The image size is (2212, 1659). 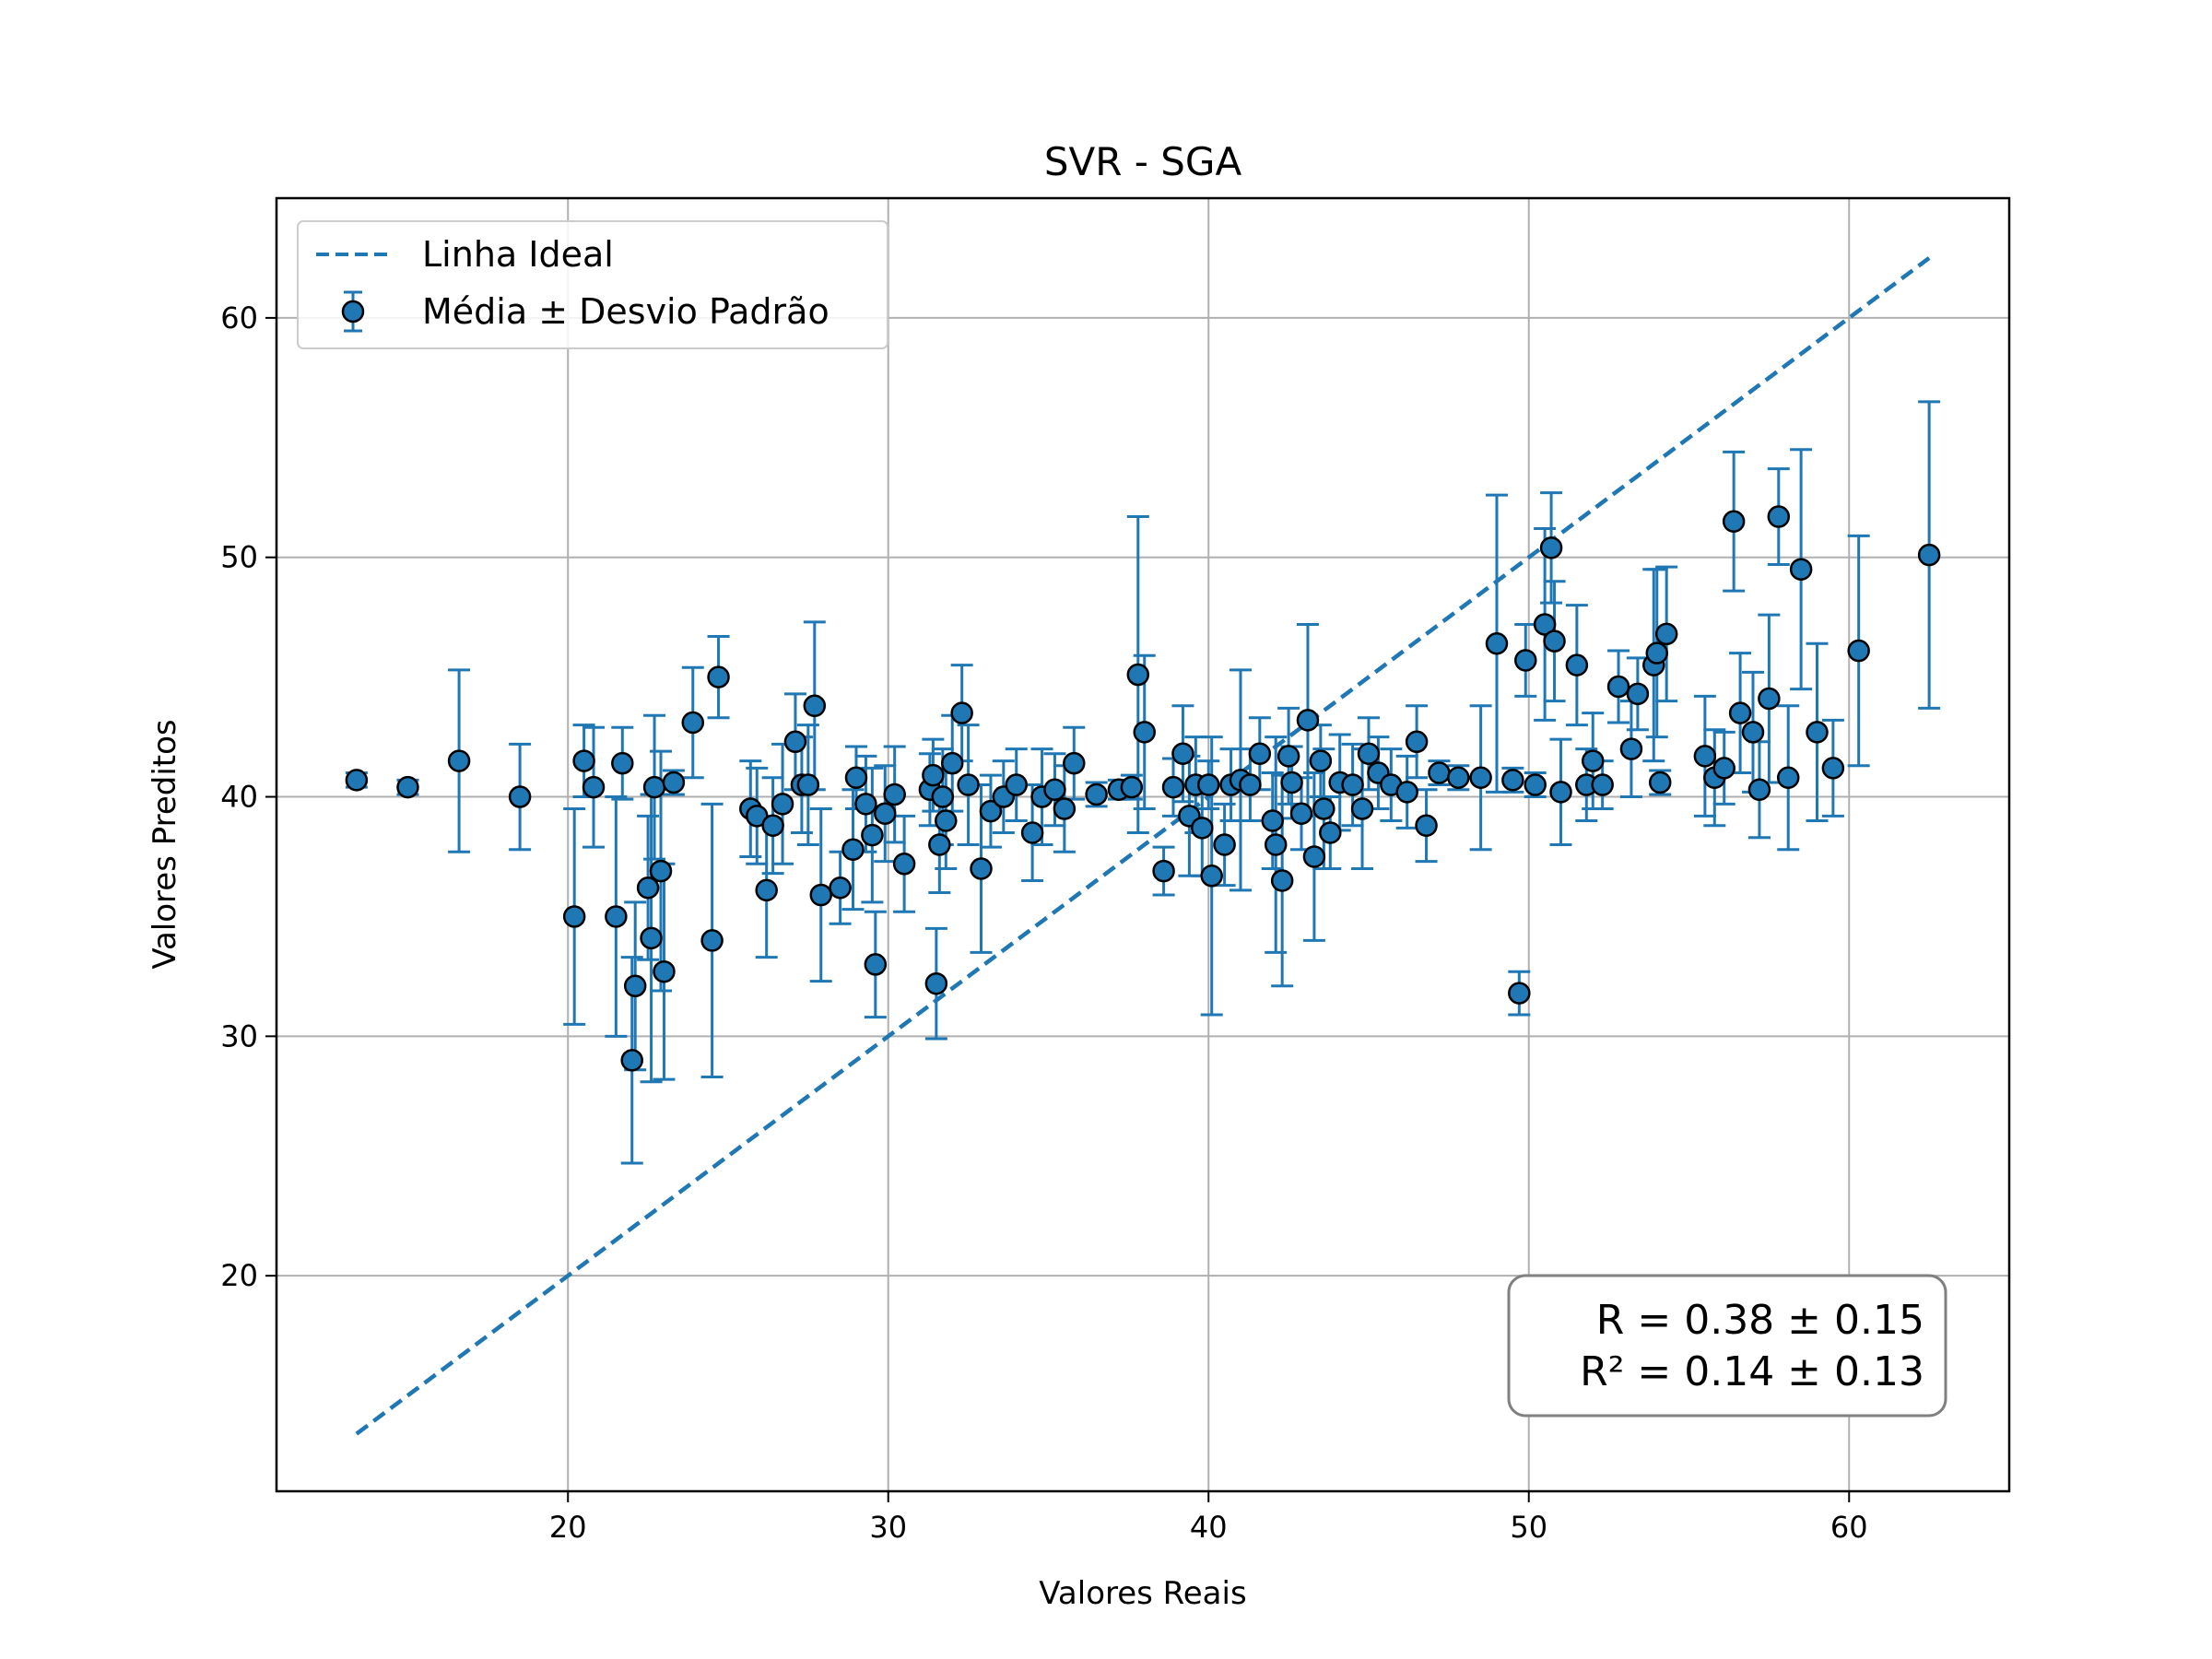 What do you see at coordinates (239, 557) in the screenshot?
I see `y-tick-label: 50` at bounding box center [239, 557].